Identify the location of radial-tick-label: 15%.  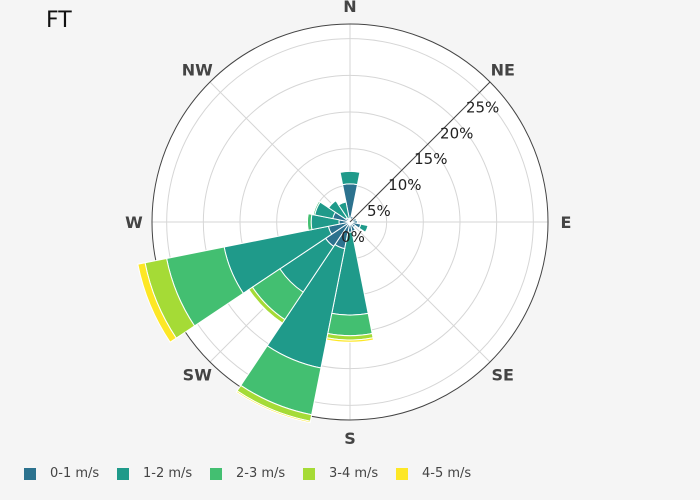
(430, 159).